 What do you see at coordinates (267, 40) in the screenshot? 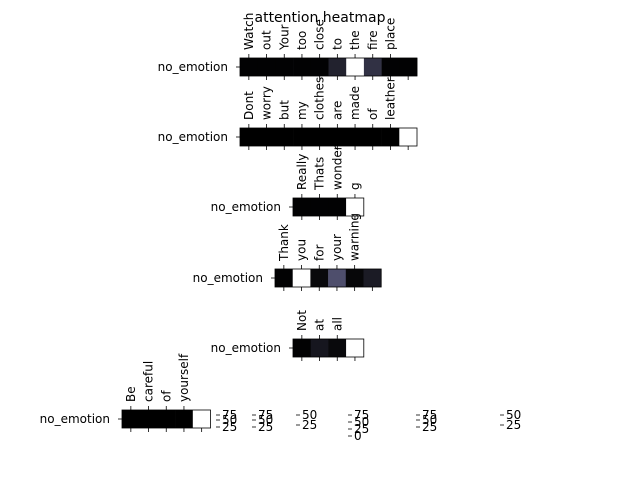
I see `token-label: out` at bounding box center [267, 40].